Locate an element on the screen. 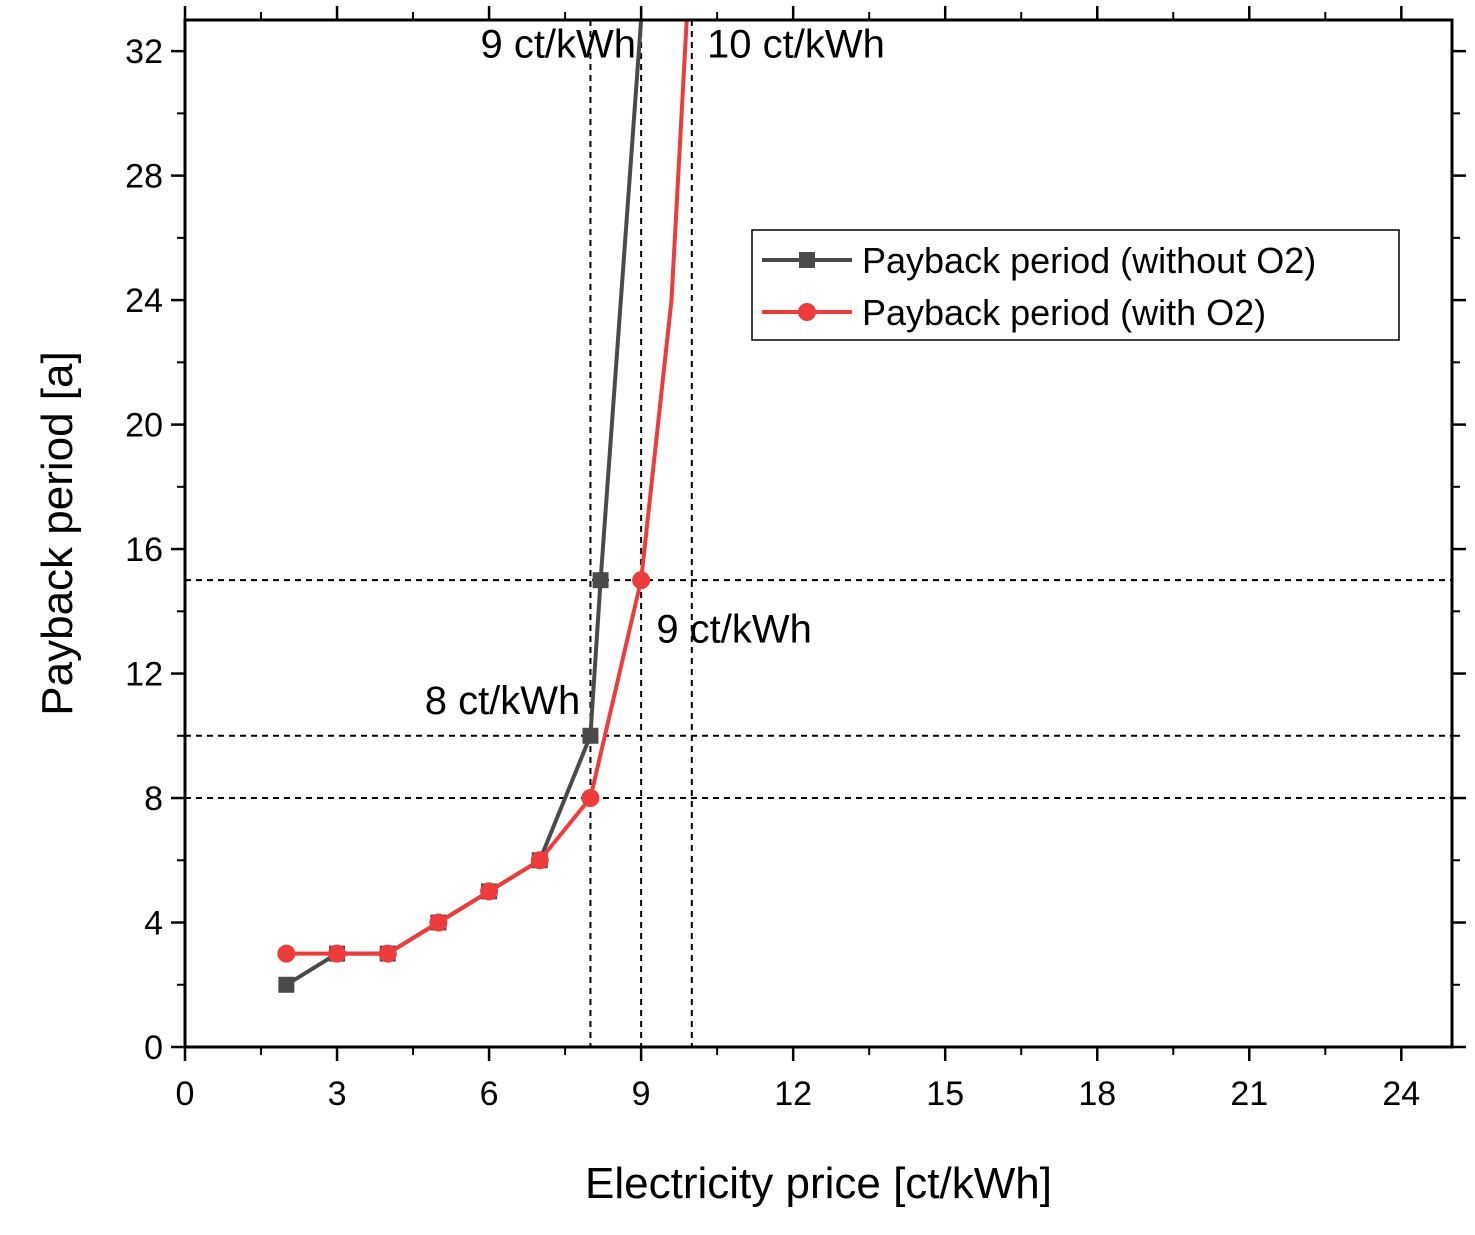 Image resolution: width=1475 pixels, height=1235 pixels. y-tick-label: 24 is located at coordinates (144, 301).